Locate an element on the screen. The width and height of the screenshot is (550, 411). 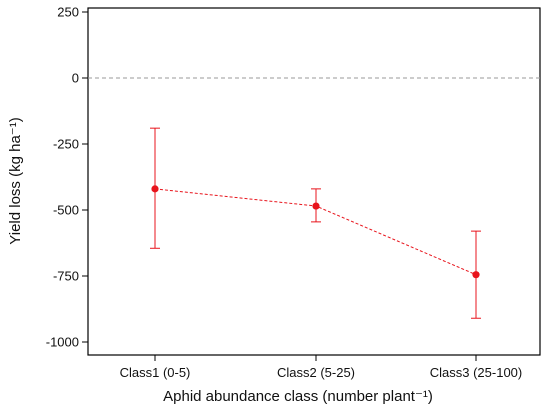
x-tick-label: Class3 (25-100) is located at coordinates (476, 372).